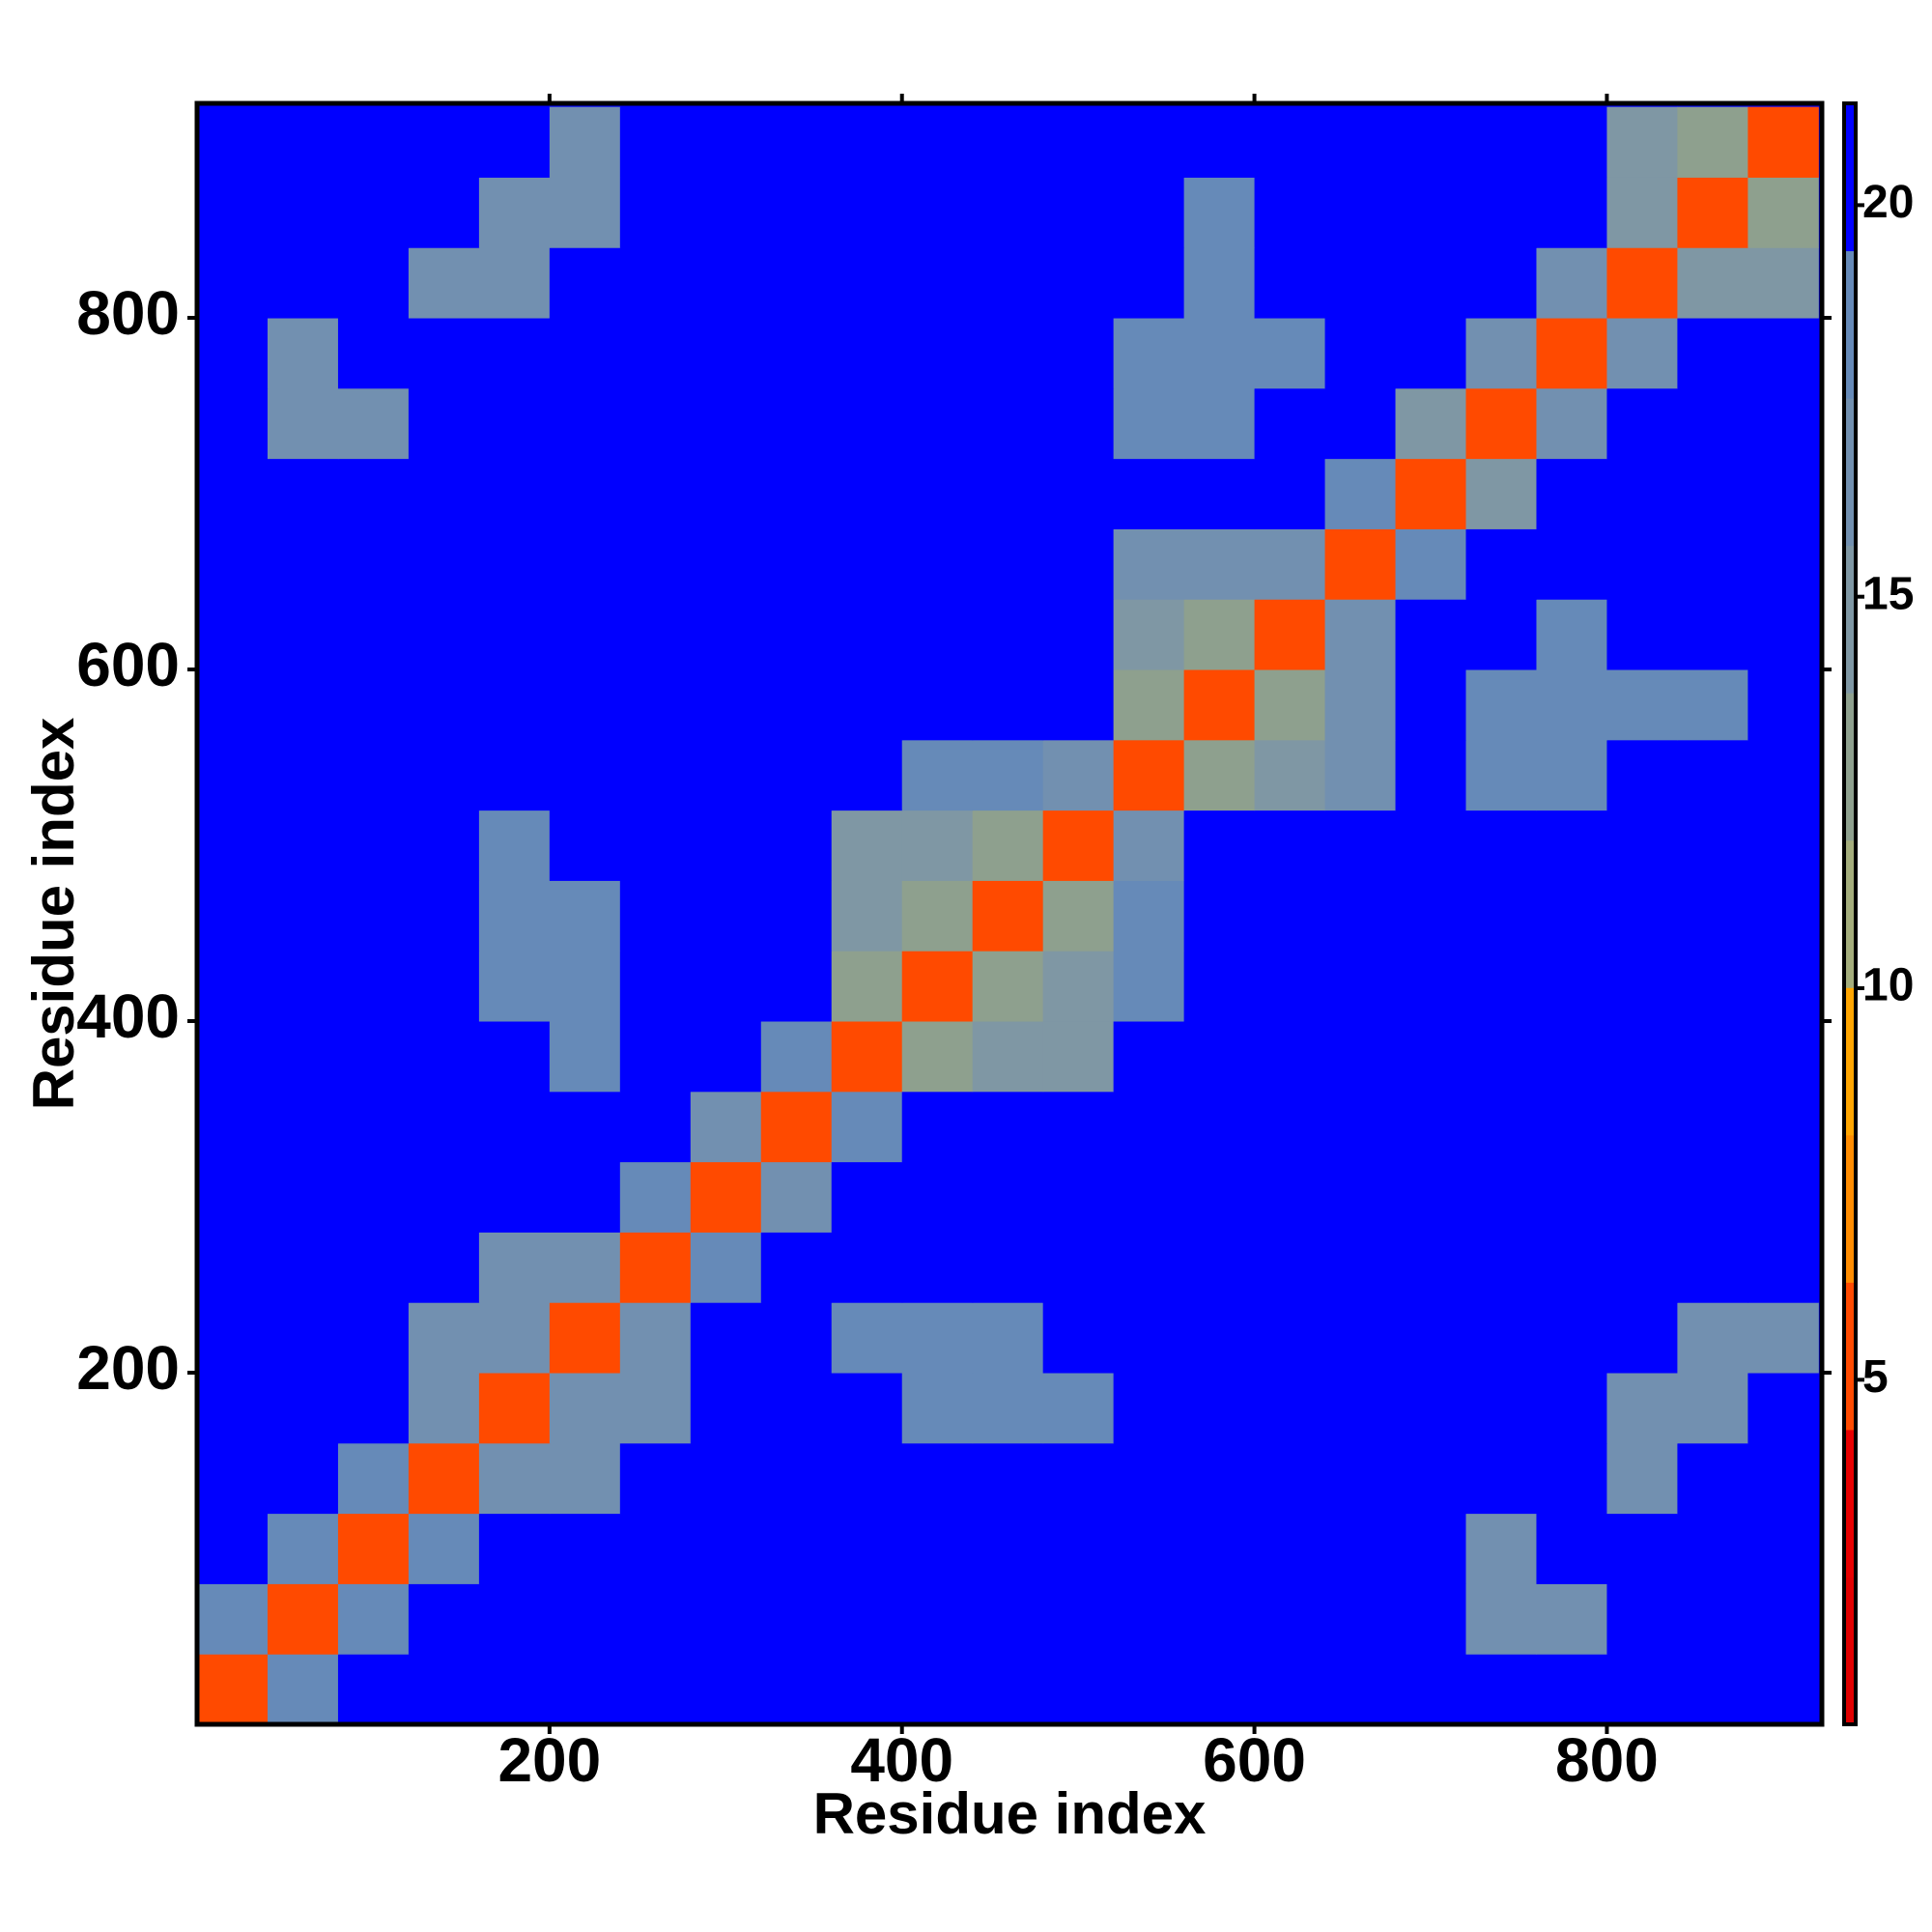 This screenshot has width=1932, height=1932. What do you see at coordinates (128, 664) in the screenshot?
I see `y-tick-label: 600` at bounding box center [128, 664].